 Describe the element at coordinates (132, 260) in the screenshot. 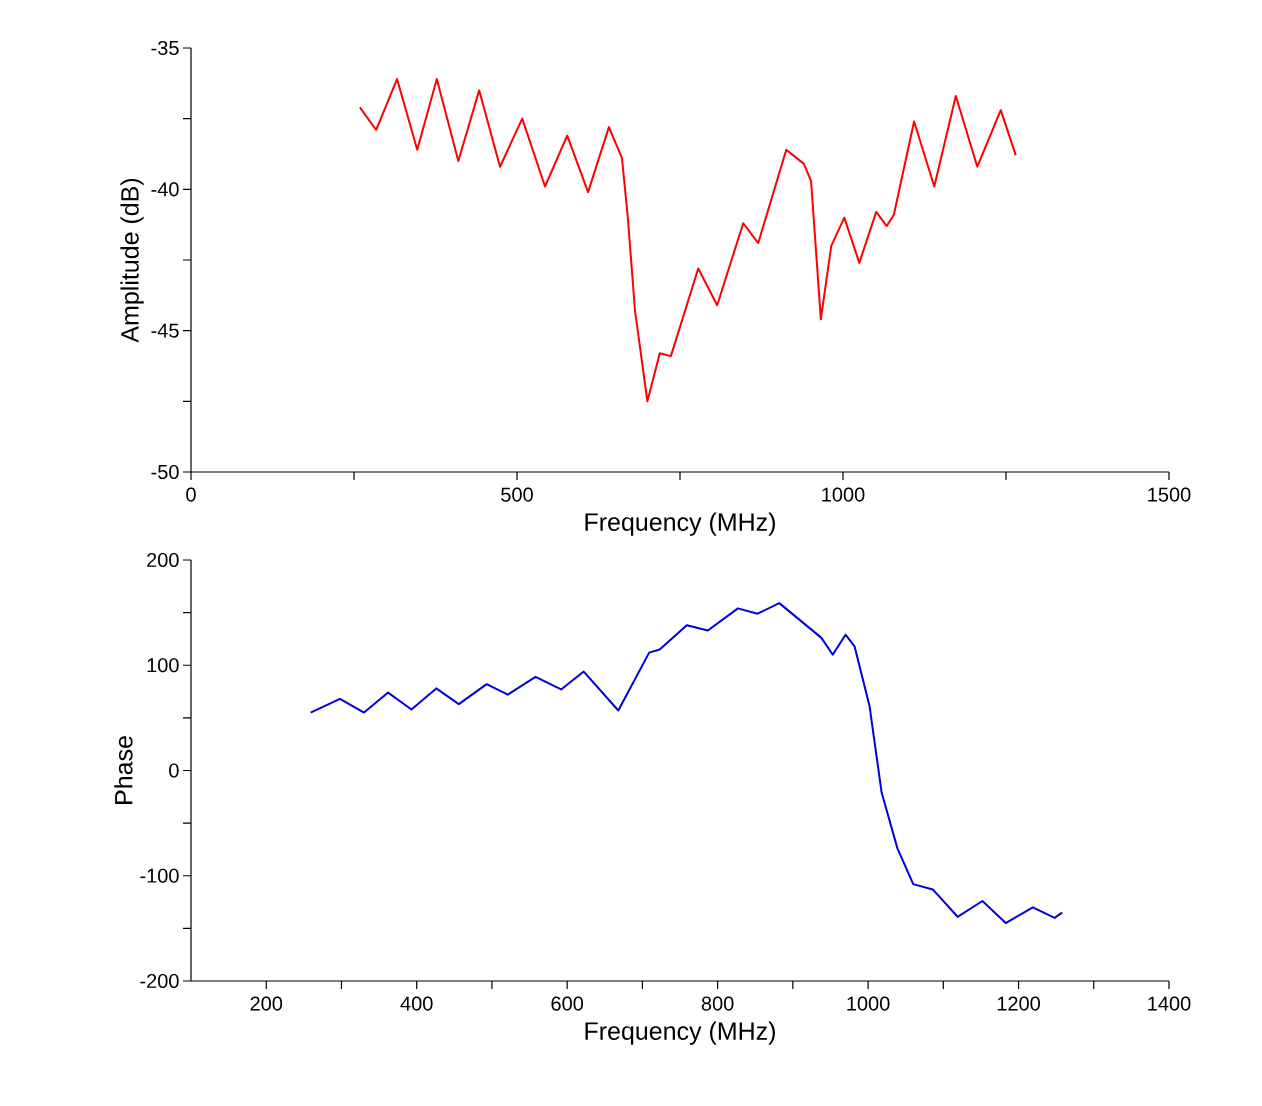

I see `y-axis-title: Amplitude (dB)` at that location.